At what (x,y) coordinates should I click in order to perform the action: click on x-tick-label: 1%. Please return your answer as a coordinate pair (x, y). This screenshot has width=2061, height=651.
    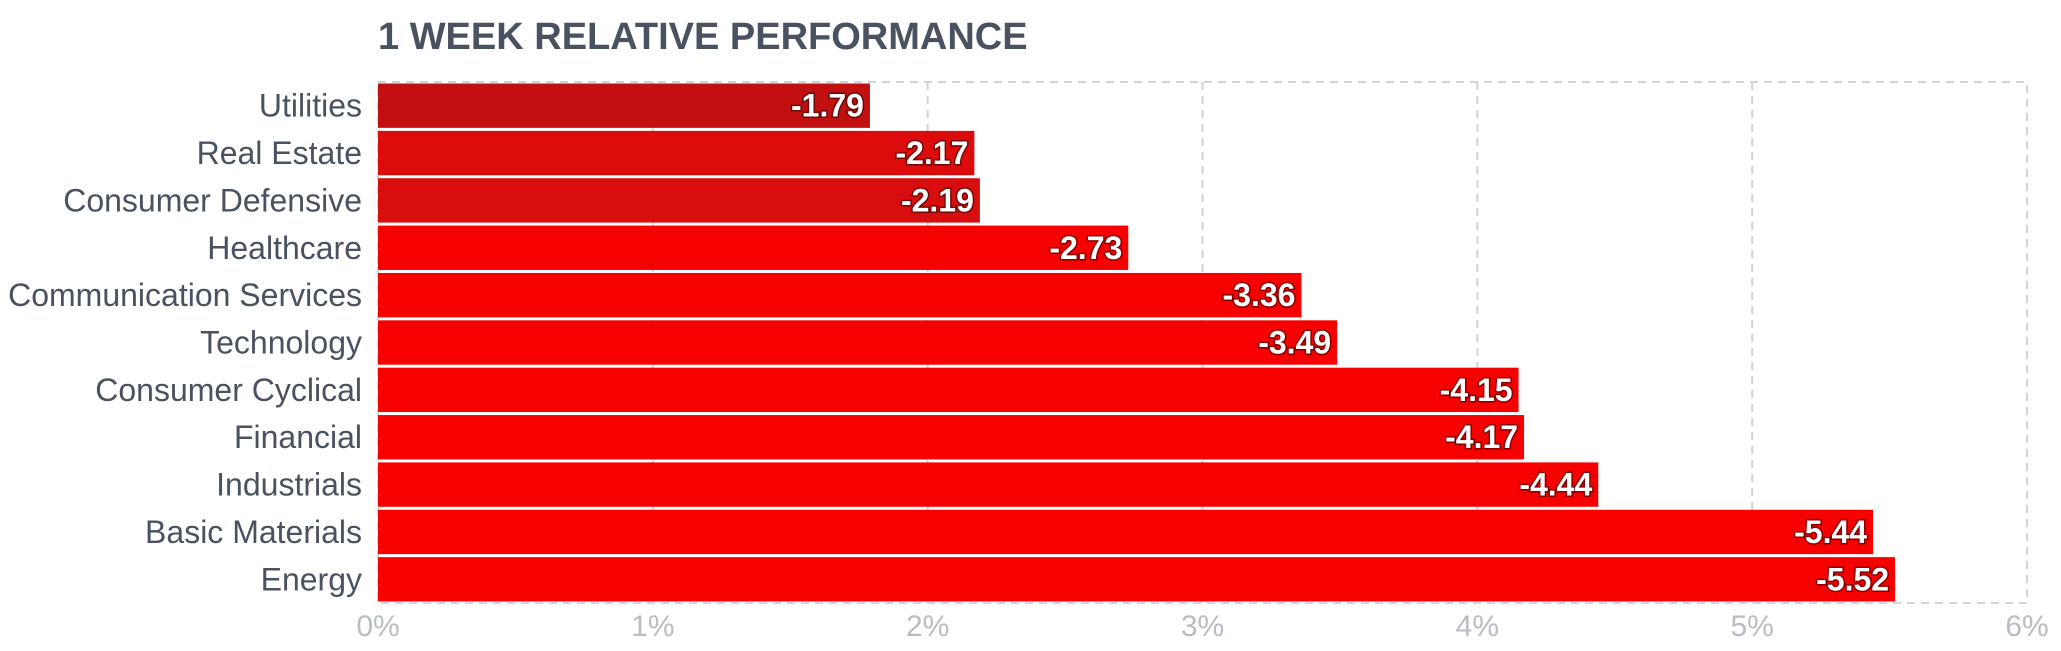
    Looking at the image, I should click on (652, 626).